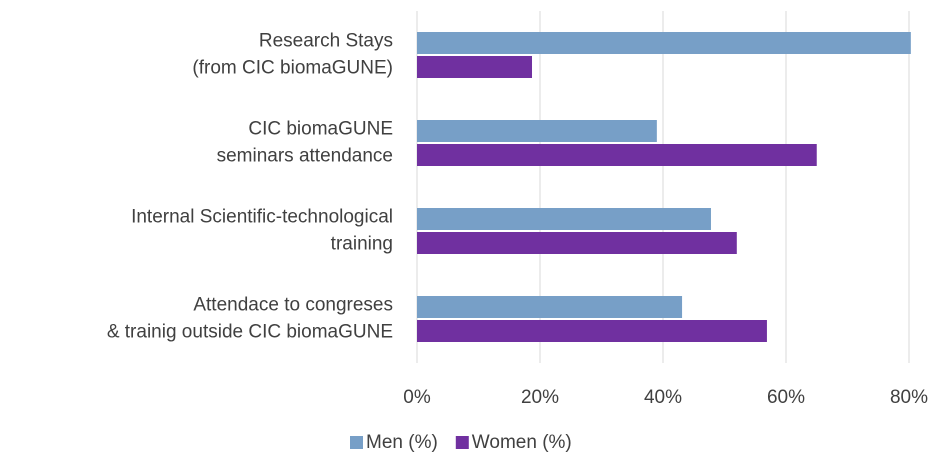 Image resolution: width=946 pixels, height=461 pixels. Describe the element at coordinates (326, 41) in the screenshot. I see `category-line: Research Stays` at that location.